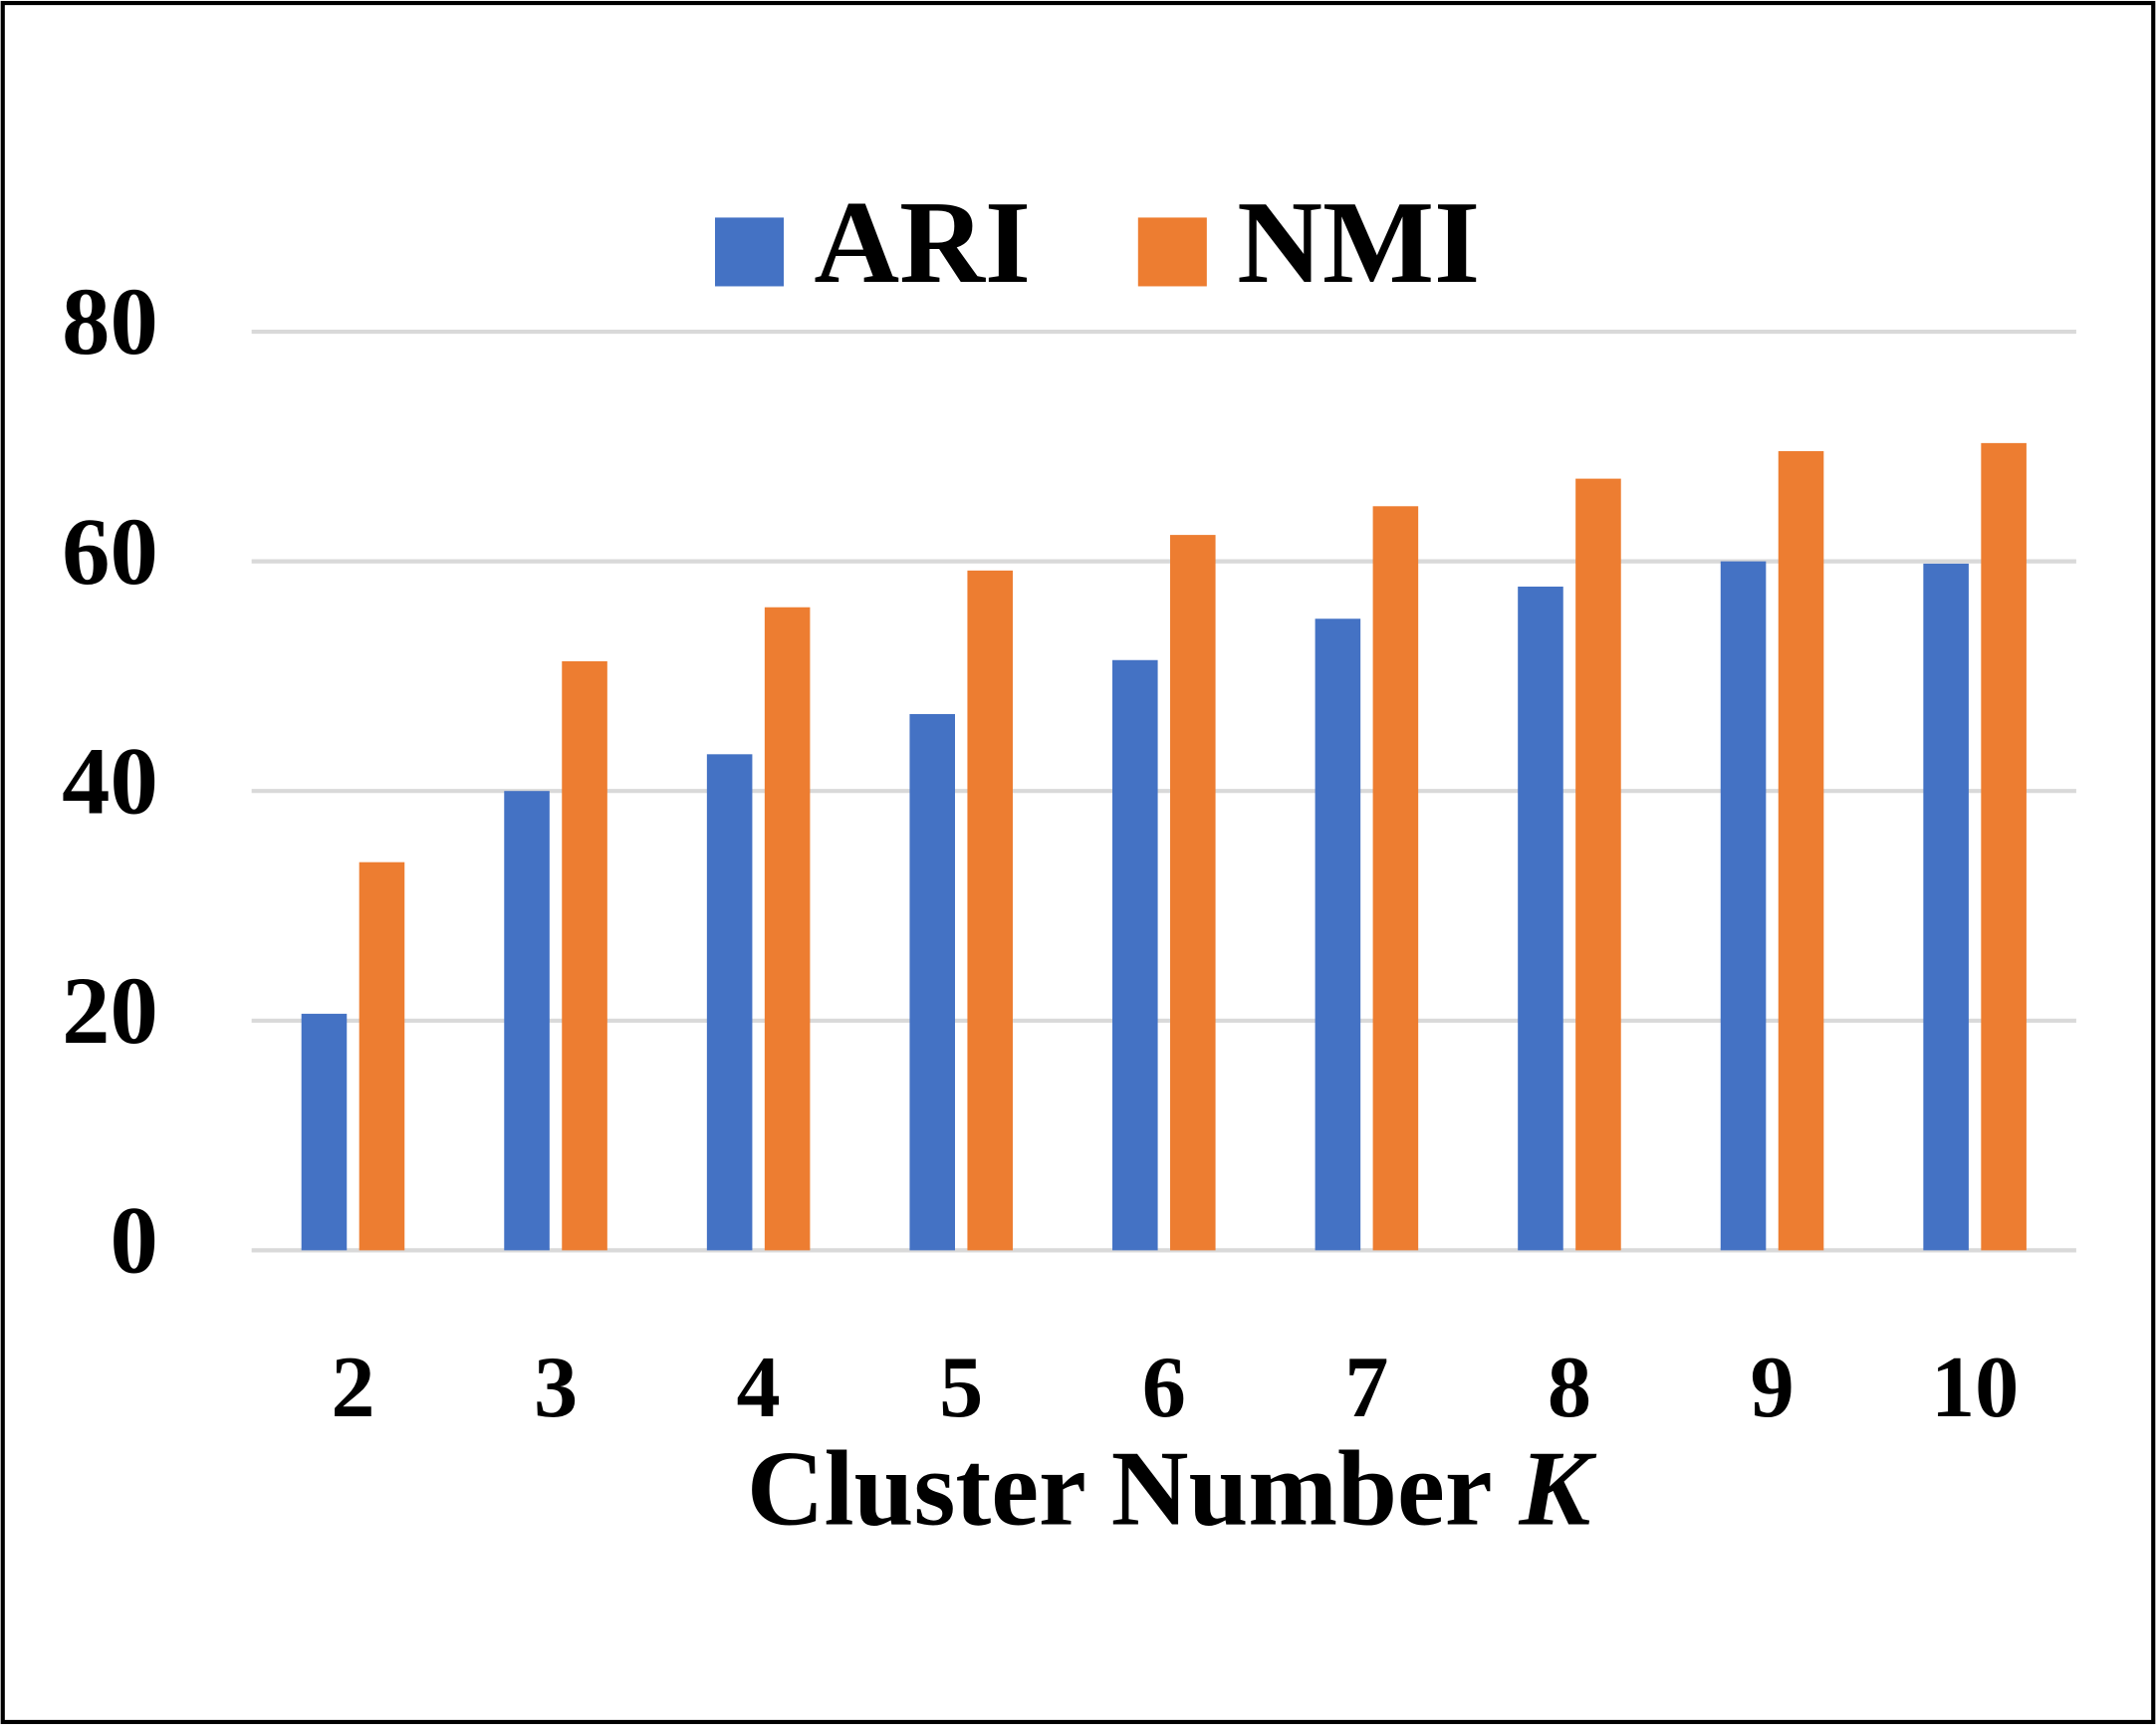  What do you see at coordinates (1558, 1489) in the screenshot?
I see `x-axis-label-variable: K` at bounding box center [1558, 1489].